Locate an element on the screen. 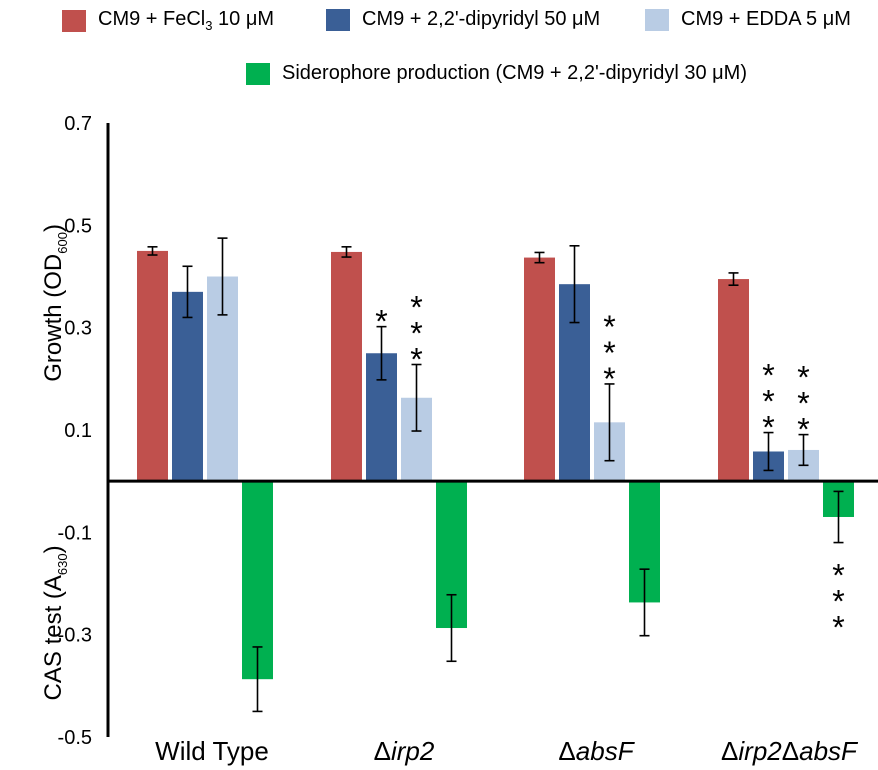 The width and height of the screenshot is (878, 770). y-tick-label: 0.5 is located at coordinates (78, 226).